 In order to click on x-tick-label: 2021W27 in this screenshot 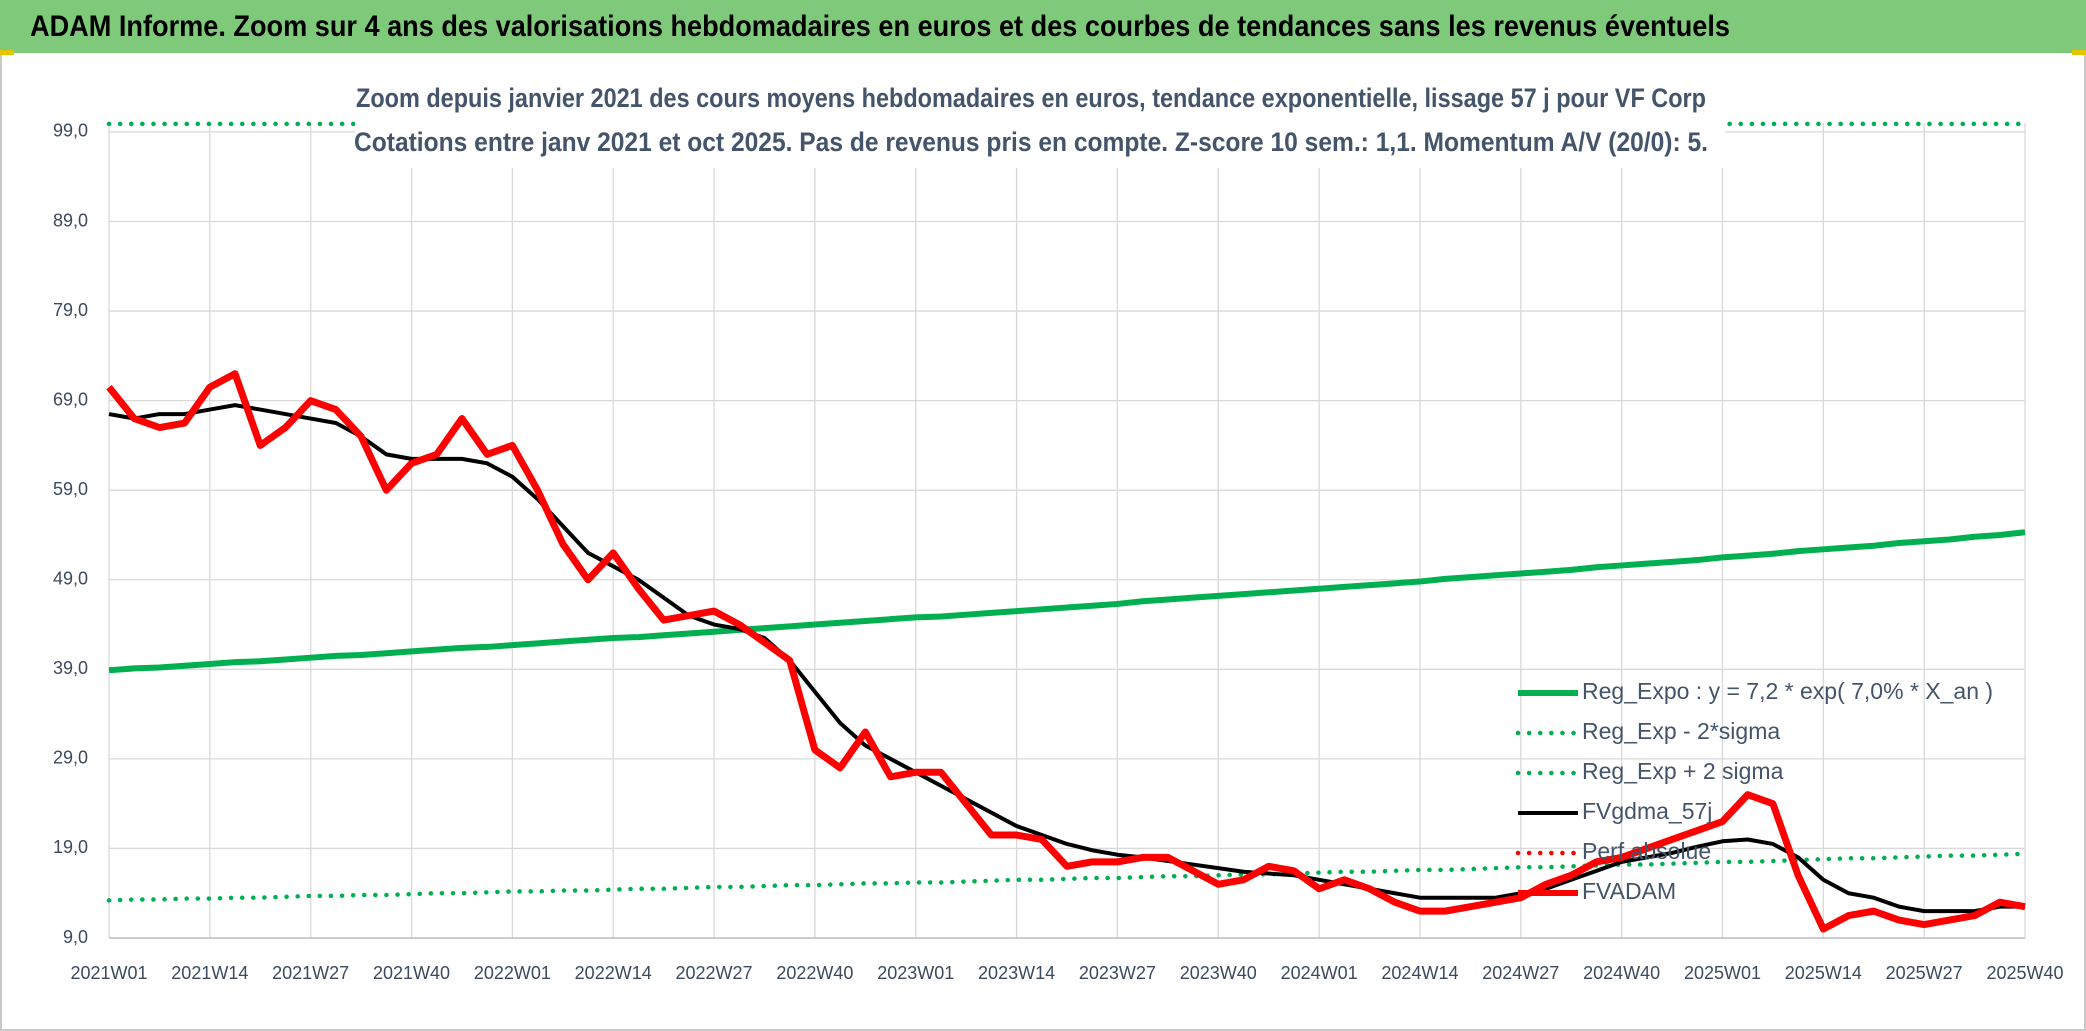, I will do `click(310, 973)`.